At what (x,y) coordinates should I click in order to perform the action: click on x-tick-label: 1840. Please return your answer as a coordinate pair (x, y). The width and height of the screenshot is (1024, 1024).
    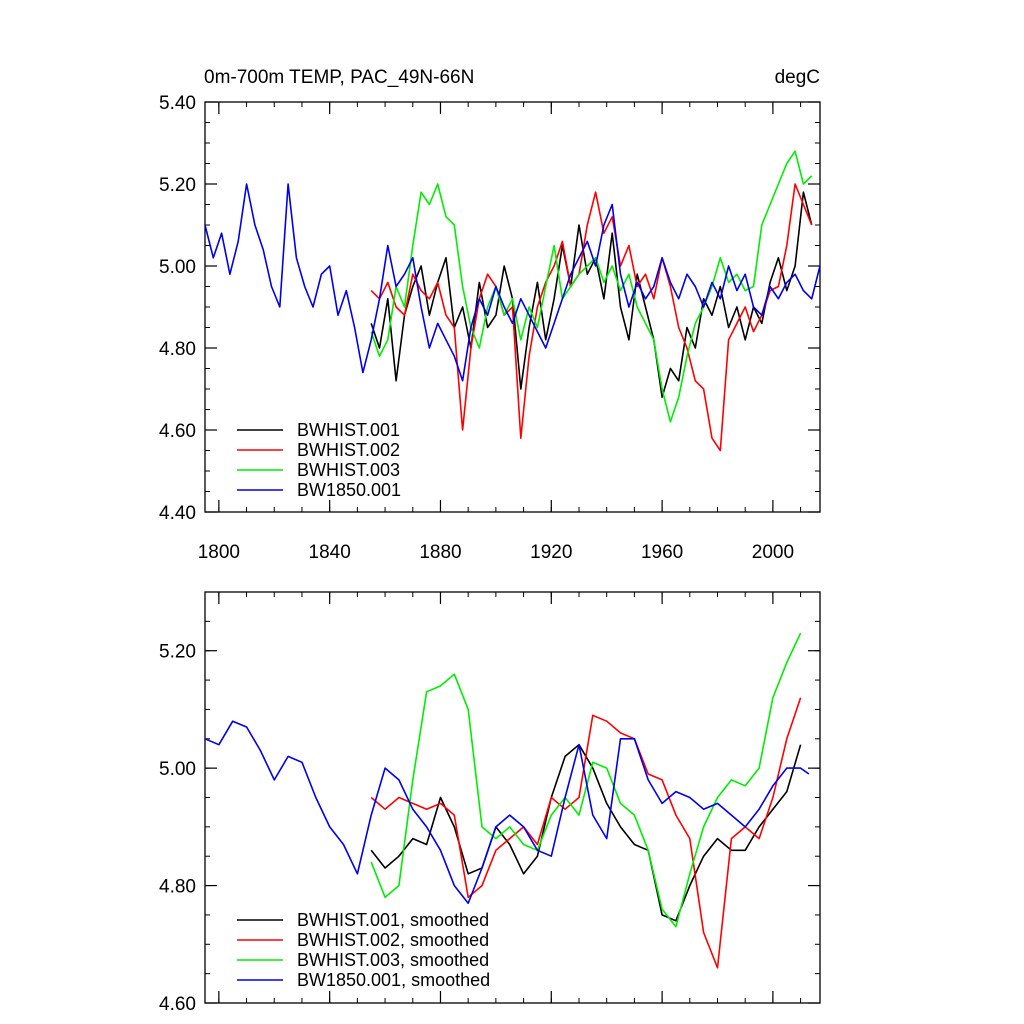
    Looking at the image, I should click on (330, 552).